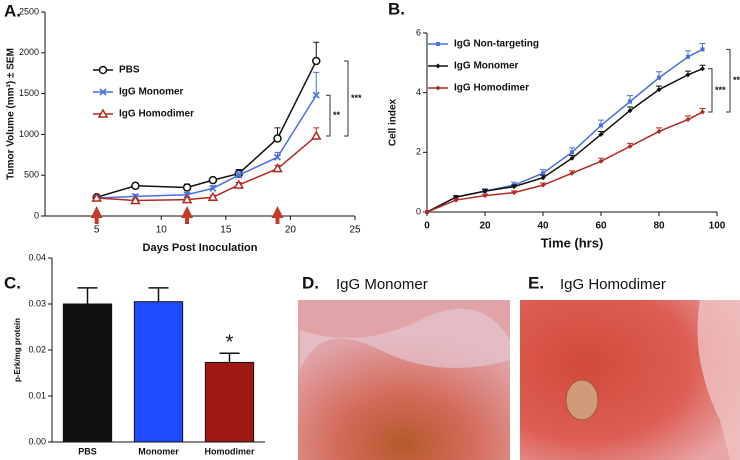  I want to click on x-tick-label: 40, so click(543, 226).